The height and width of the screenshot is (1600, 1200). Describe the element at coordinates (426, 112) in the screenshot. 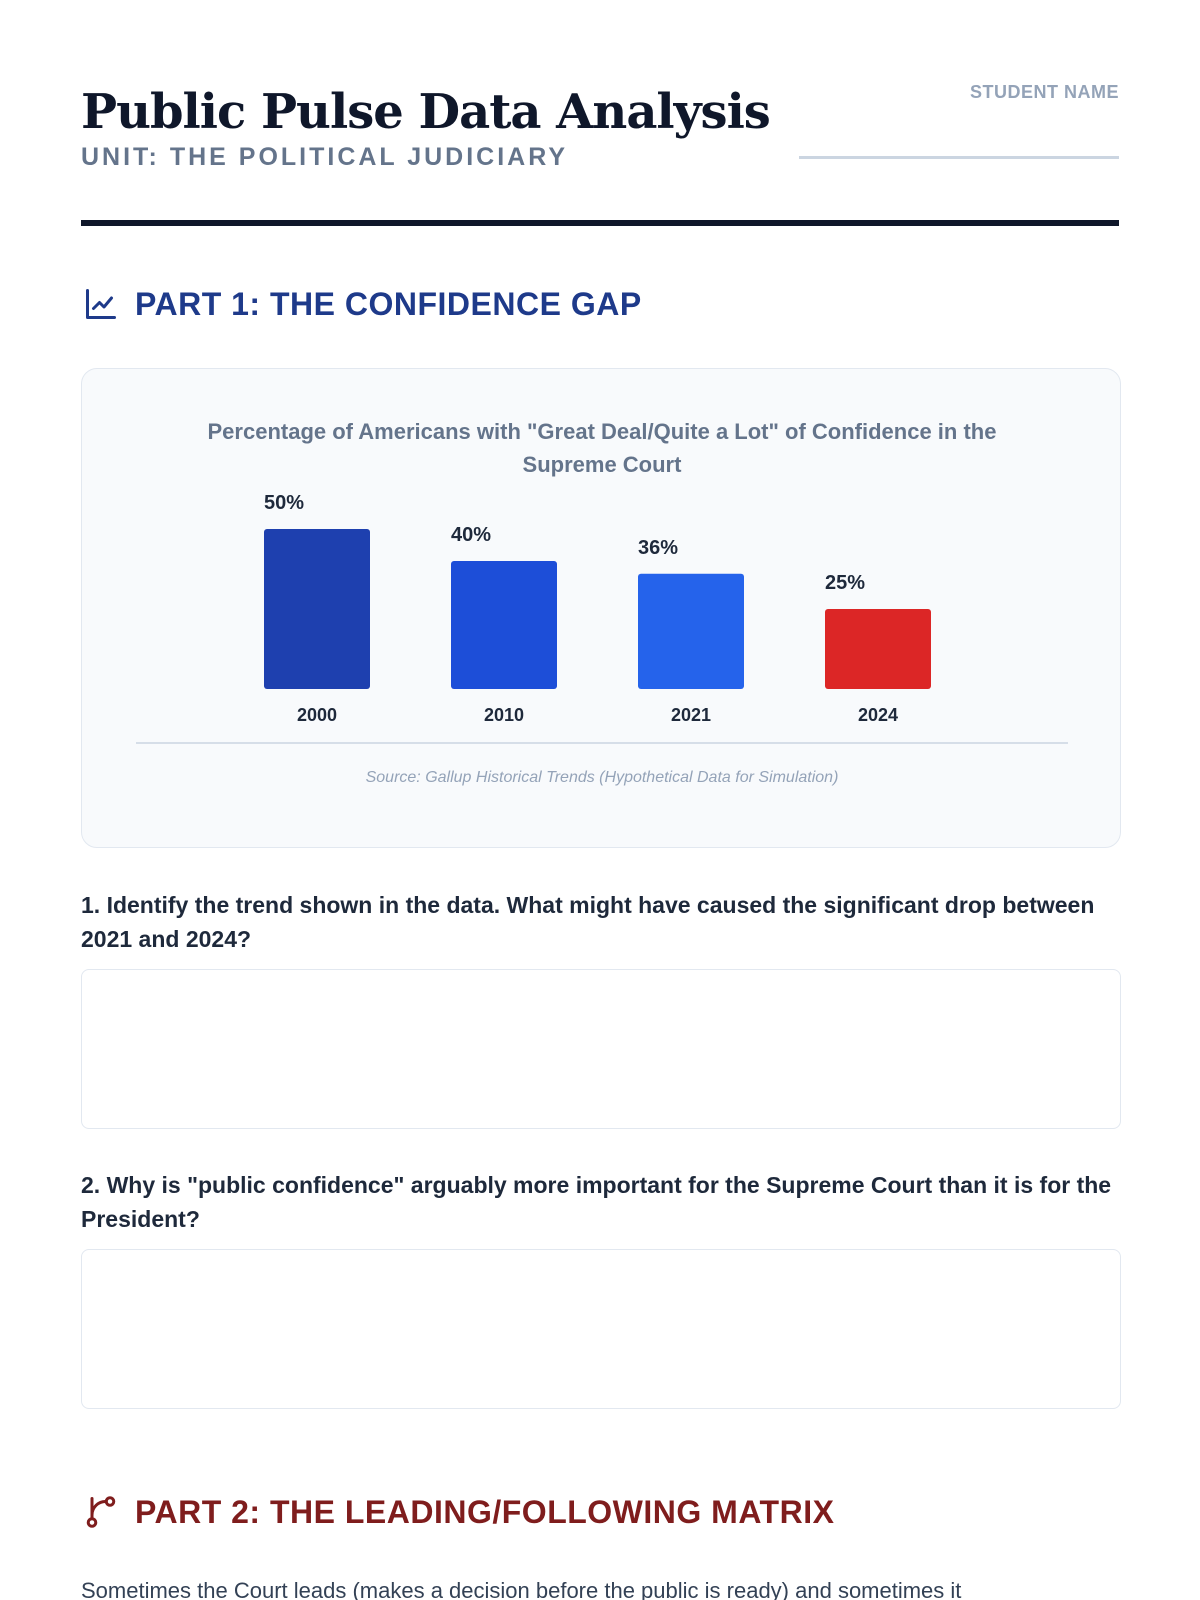

I see `page-title: Public Pulse Data Analysis` at that location.